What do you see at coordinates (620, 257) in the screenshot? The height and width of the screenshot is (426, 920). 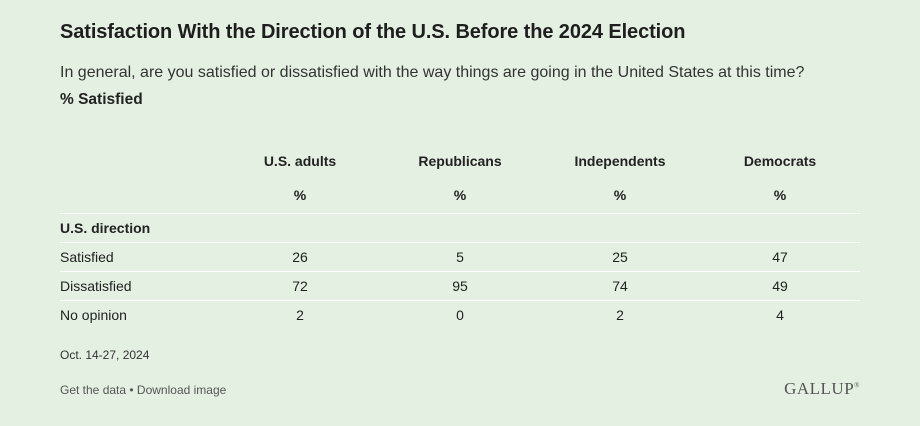 I see `cell-value: 25` at bounding box center [620, 257].